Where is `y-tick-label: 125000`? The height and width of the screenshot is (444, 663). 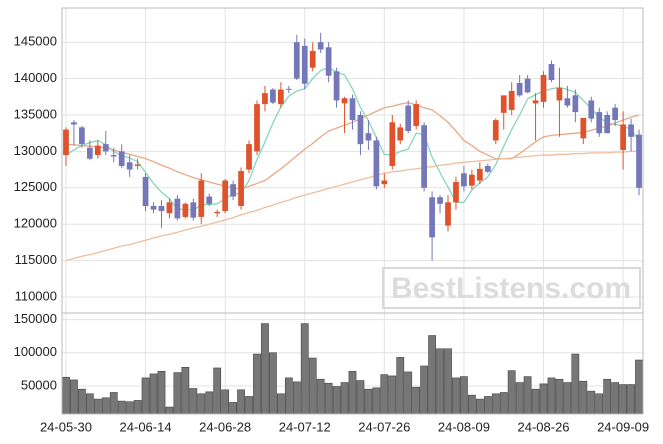 y-tick-label: 125000 is located at coordinates (35, 186).